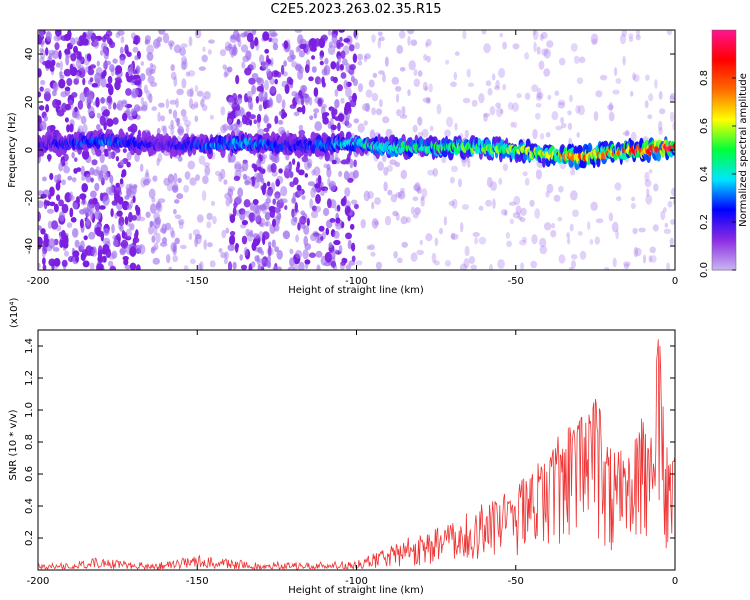 The height and width of the screenshot is (600, 750). What do you see at coordinates (516, 581) in the screenshot?
I see `snr-x-tick-label: -50` at bounding box center [516, 581].